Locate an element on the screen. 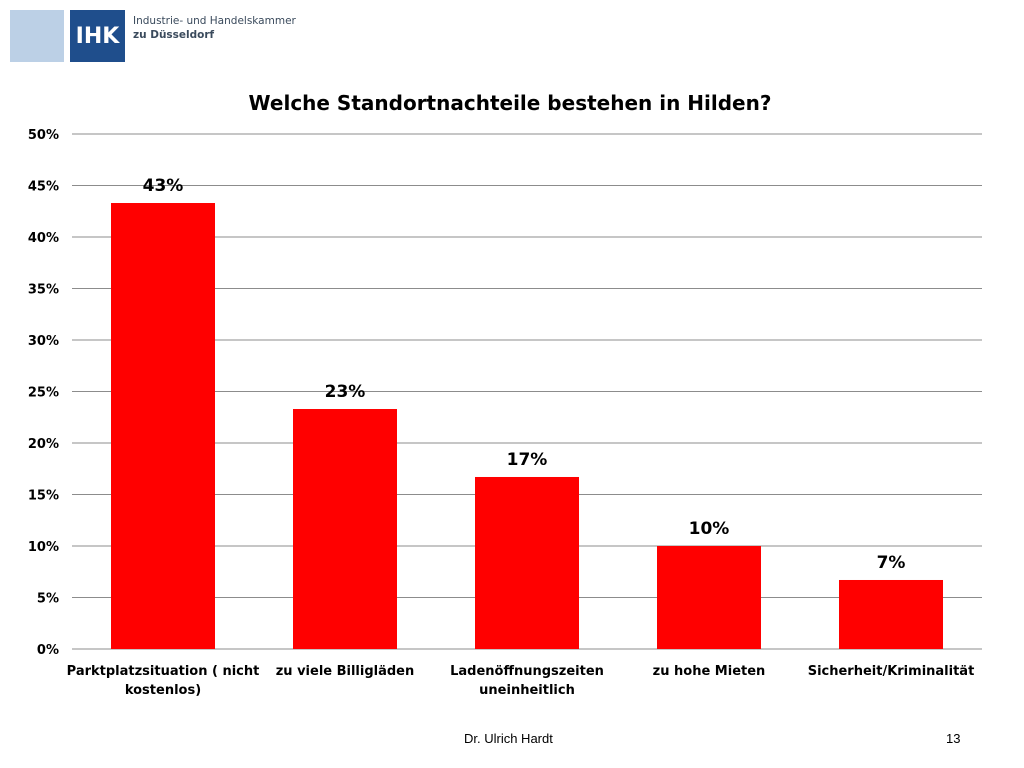 The height and width of the screenshot is (768, 1024). data-label: 23% is located at coordinates (345, 392).